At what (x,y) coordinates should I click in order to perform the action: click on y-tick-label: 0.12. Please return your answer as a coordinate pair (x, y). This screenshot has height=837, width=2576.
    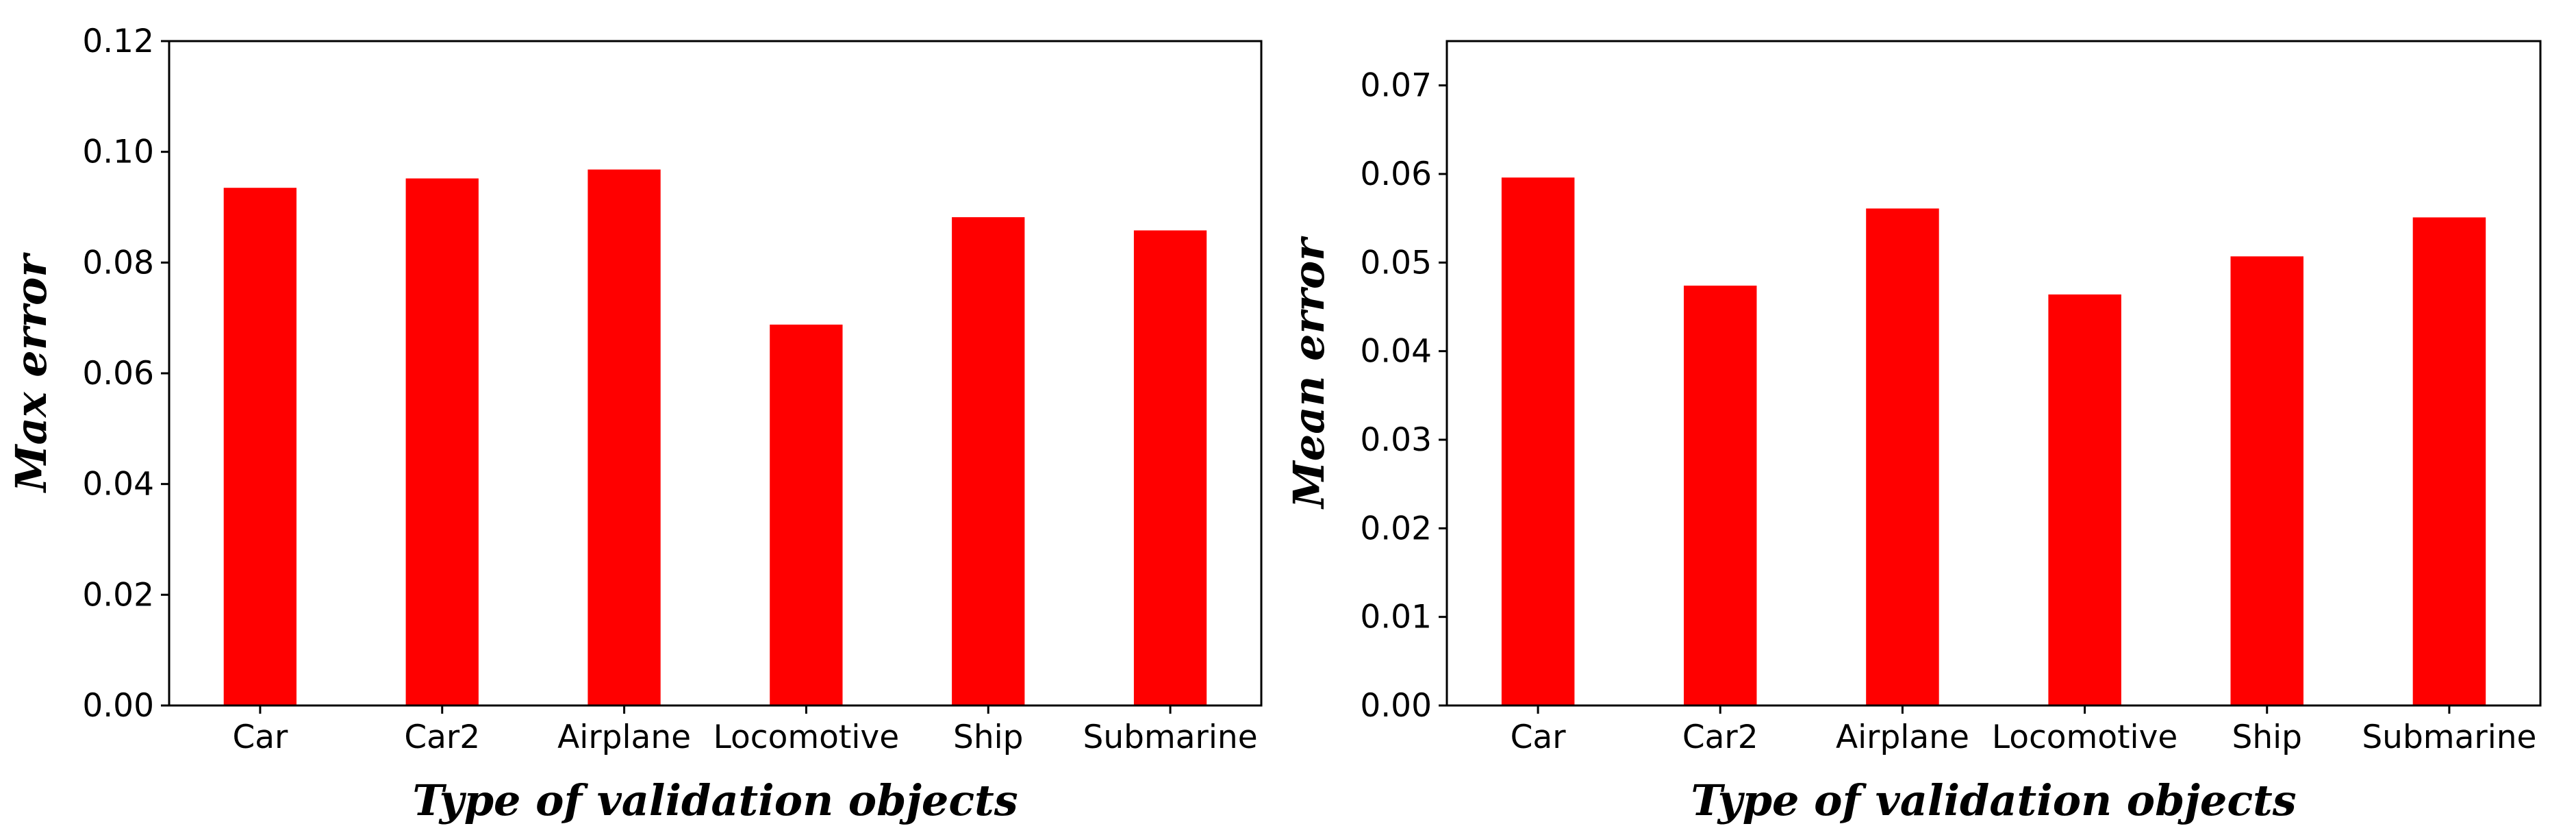
    Looking at the image, I should click on (118, 41).